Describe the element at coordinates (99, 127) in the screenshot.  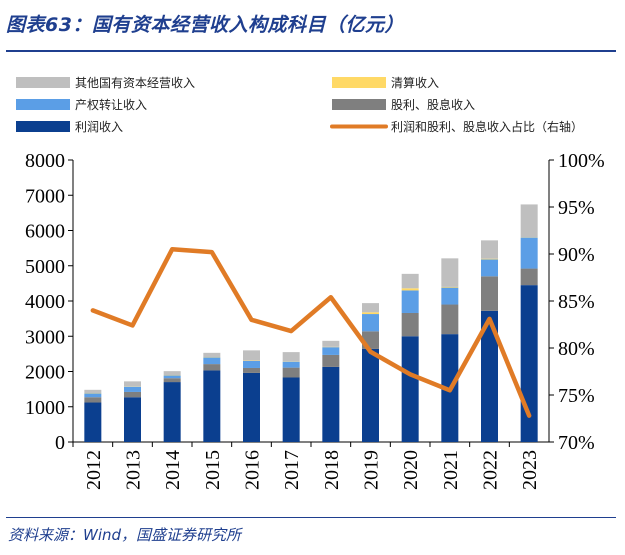
I see `legend-label: 利润收入` at that location.